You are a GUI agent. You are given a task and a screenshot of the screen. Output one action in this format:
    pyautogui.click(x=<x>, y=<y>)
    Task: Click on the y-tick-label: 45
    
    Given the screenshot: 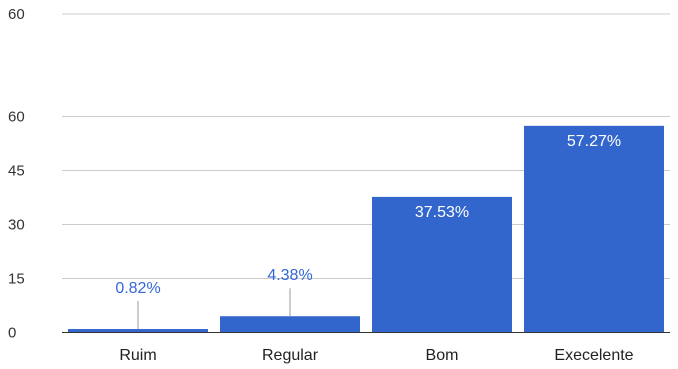 What is the action you would take?
    pyautogui.click(x=16, y=171)
    